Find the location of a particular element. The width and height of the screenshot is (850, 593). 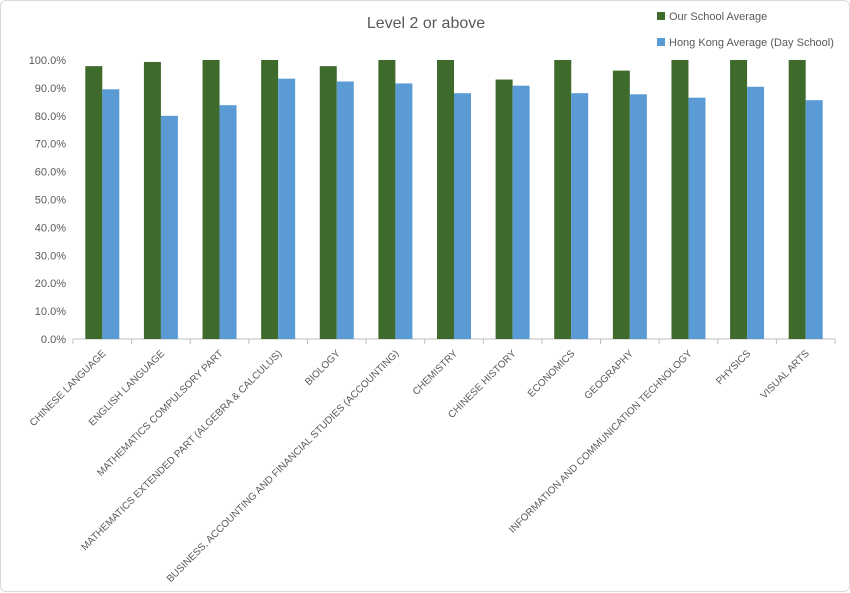

category-label: PHYSICS is located at coordinates (733, 367).